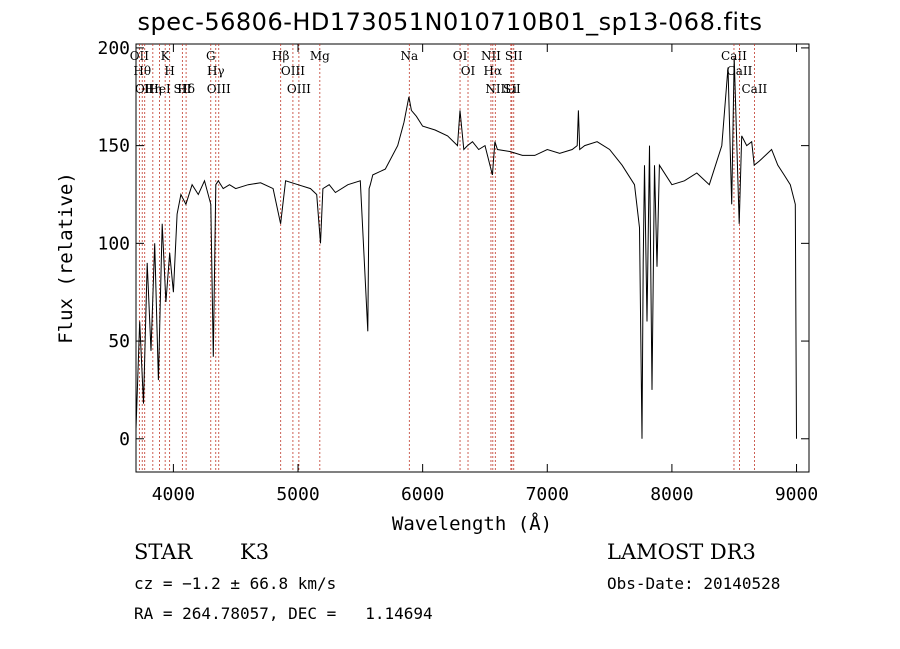 The height and width of the screenshot is (649, 900). Describe the element at coordinates (472, 523) in the screenshot. I see `x-axis-label: Wavelength (Å)` at that location.